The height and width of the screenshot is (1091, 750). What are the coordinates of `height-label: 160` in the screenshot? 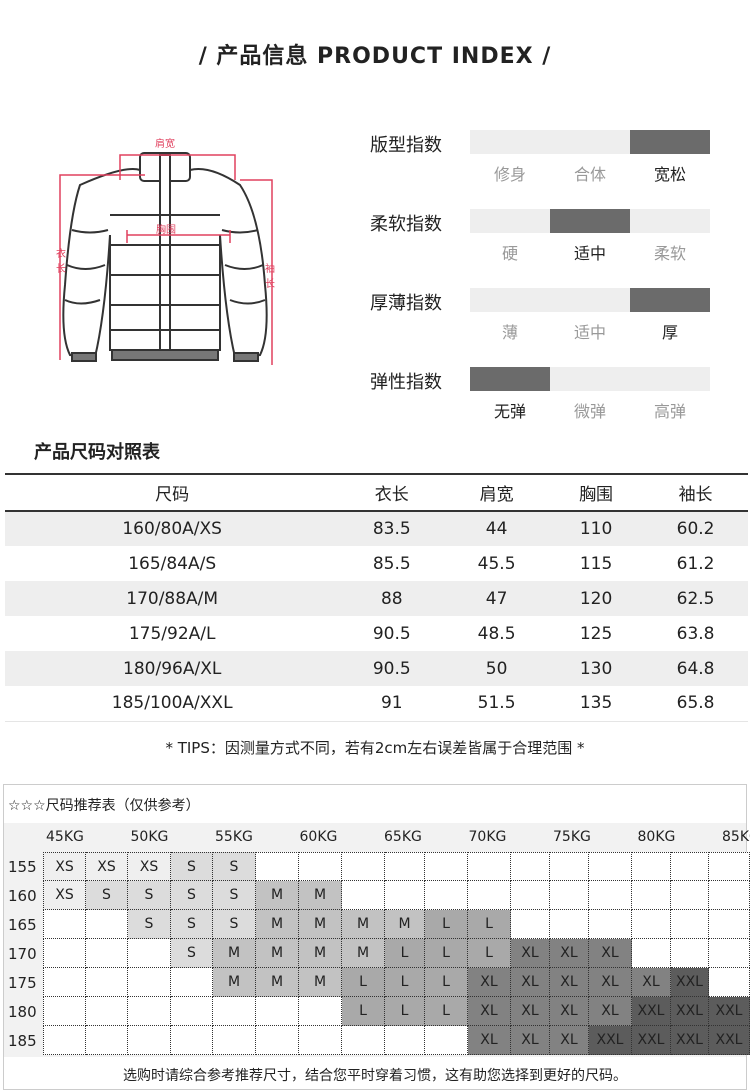 It's located at (22, 896).